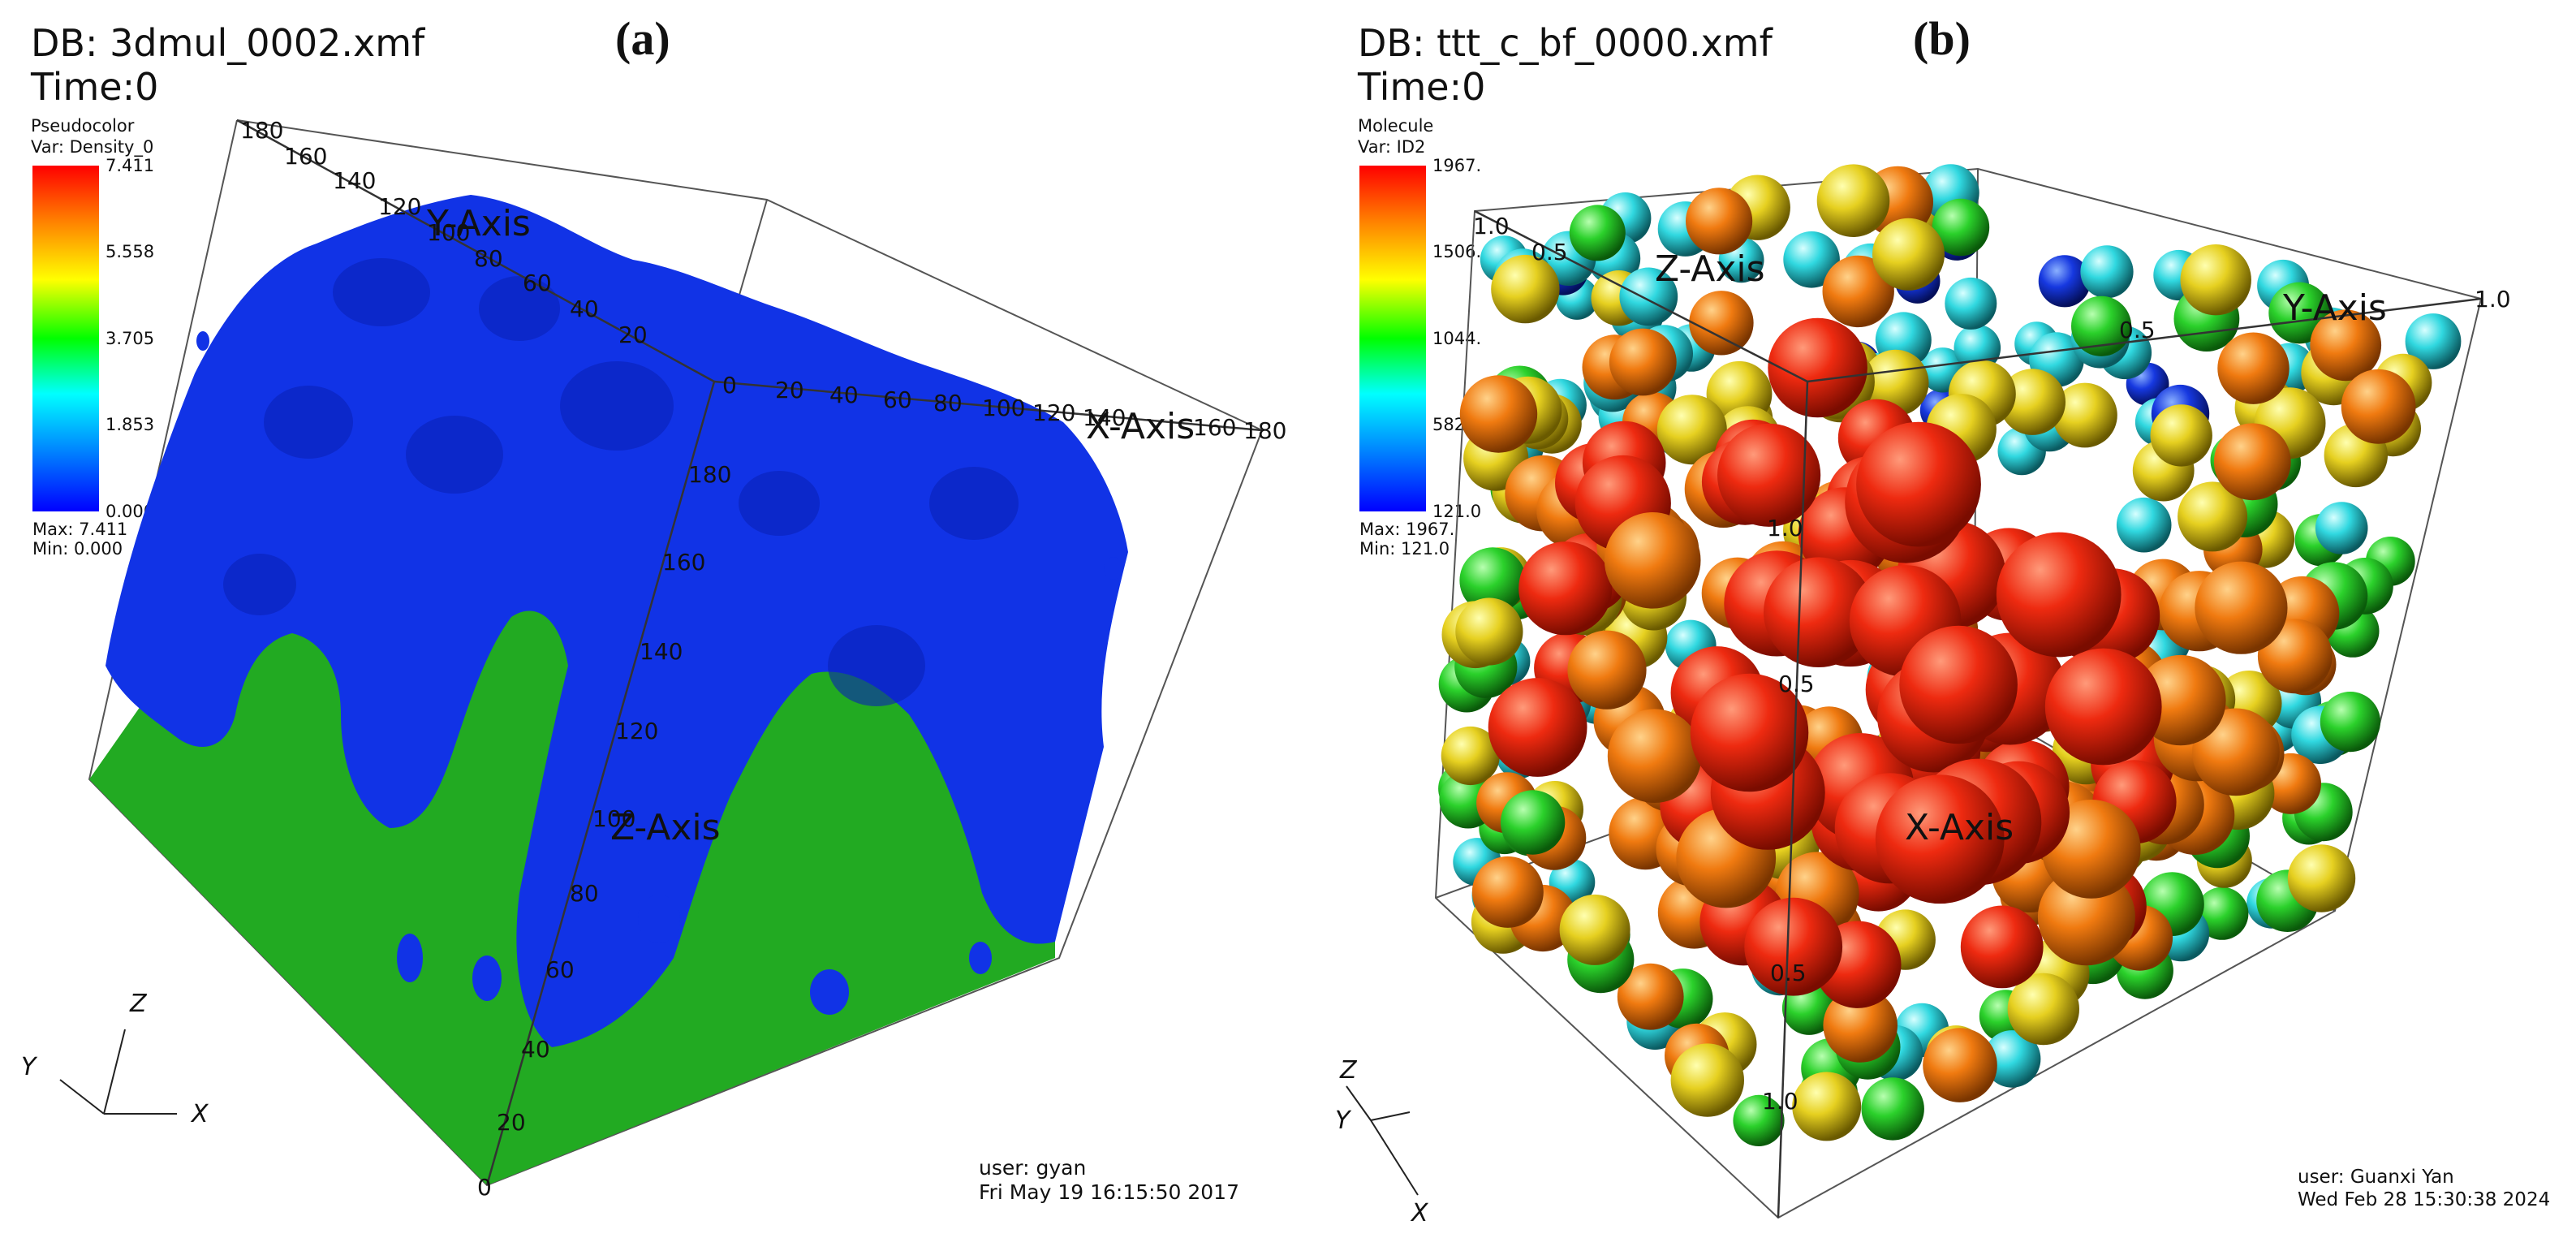  I want to click on x-tick: 80, so click(948, 403).